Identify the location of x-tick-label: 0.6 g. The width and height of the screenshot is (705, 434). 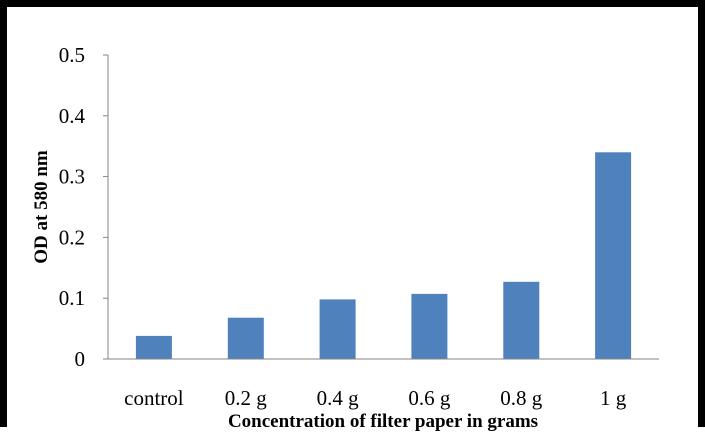
(429, 398).